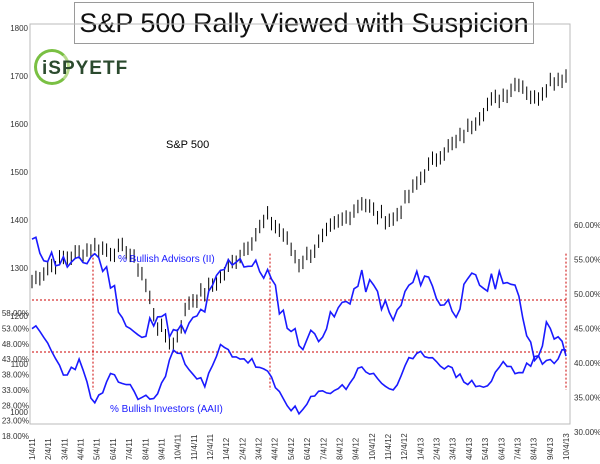 Image resolution: width=600 pixels, height=464 pixels. What do you see at coordinates (19, 268) in the screenshot?
I see `left-tick-label: 1300` at bounding box center [19, 268].